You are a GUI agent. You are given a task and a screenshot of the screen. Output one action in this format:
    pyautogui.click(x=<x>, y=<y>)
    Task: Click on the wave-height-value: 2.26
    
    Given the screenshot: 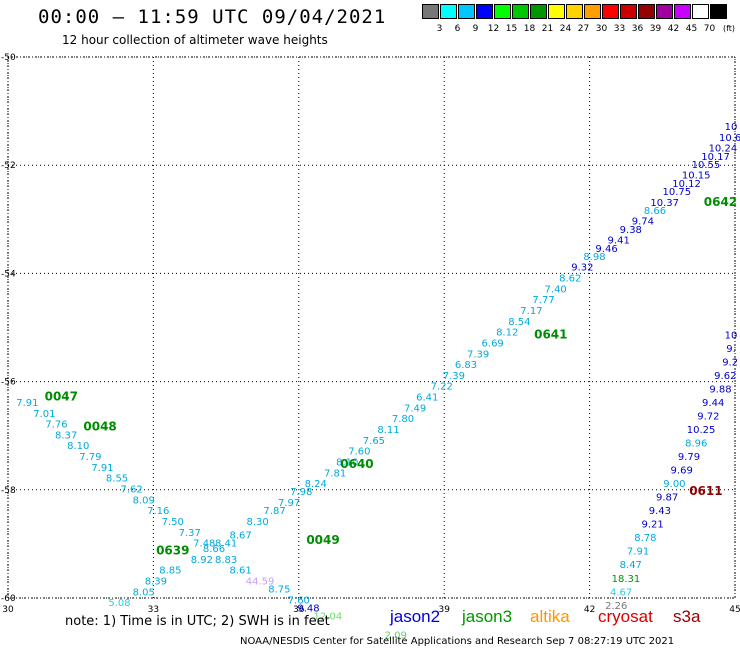 What is the action you would take?
    pyautogui.click(x=616, y=606)
    